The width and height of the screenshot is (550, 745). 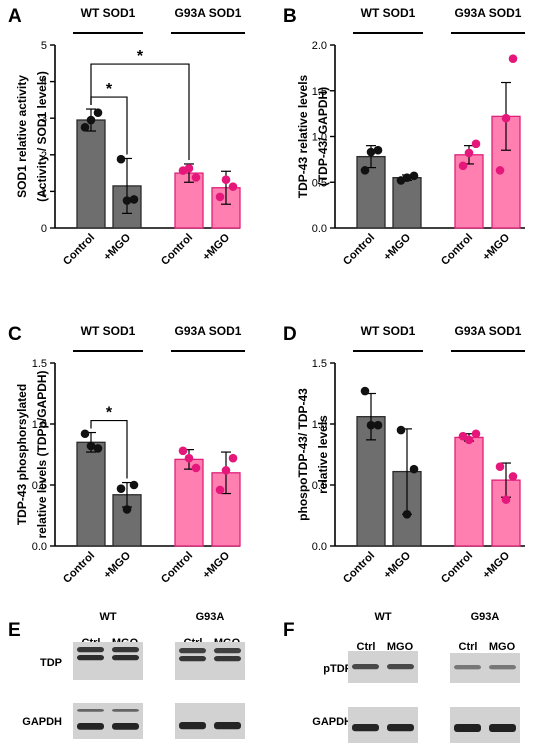 I want to click on y-axis-label: relative levels, so click(x=323, y=454).